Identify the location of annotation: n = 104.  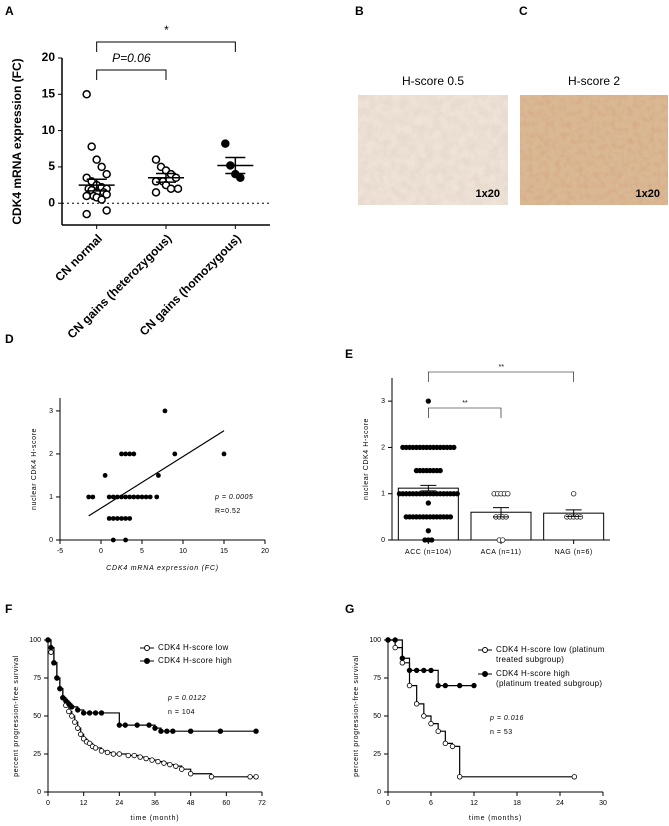
(181, 712).